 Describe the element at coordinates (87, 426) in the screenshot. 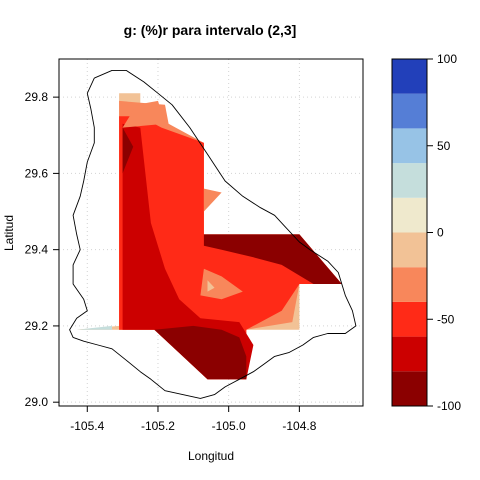

I see `x-tick-label: -105.4` at that location.